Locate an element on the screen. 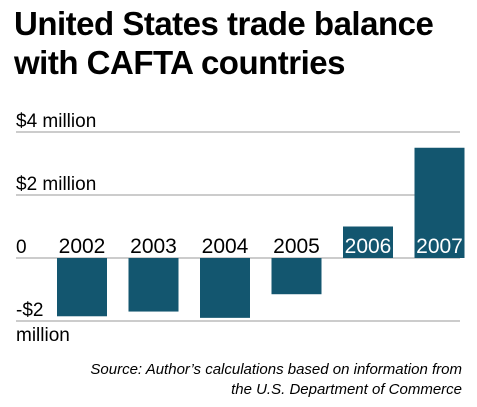 The width and height of the screenshot is (477, 407). bar-2006 is located at coordinates (368, 242).